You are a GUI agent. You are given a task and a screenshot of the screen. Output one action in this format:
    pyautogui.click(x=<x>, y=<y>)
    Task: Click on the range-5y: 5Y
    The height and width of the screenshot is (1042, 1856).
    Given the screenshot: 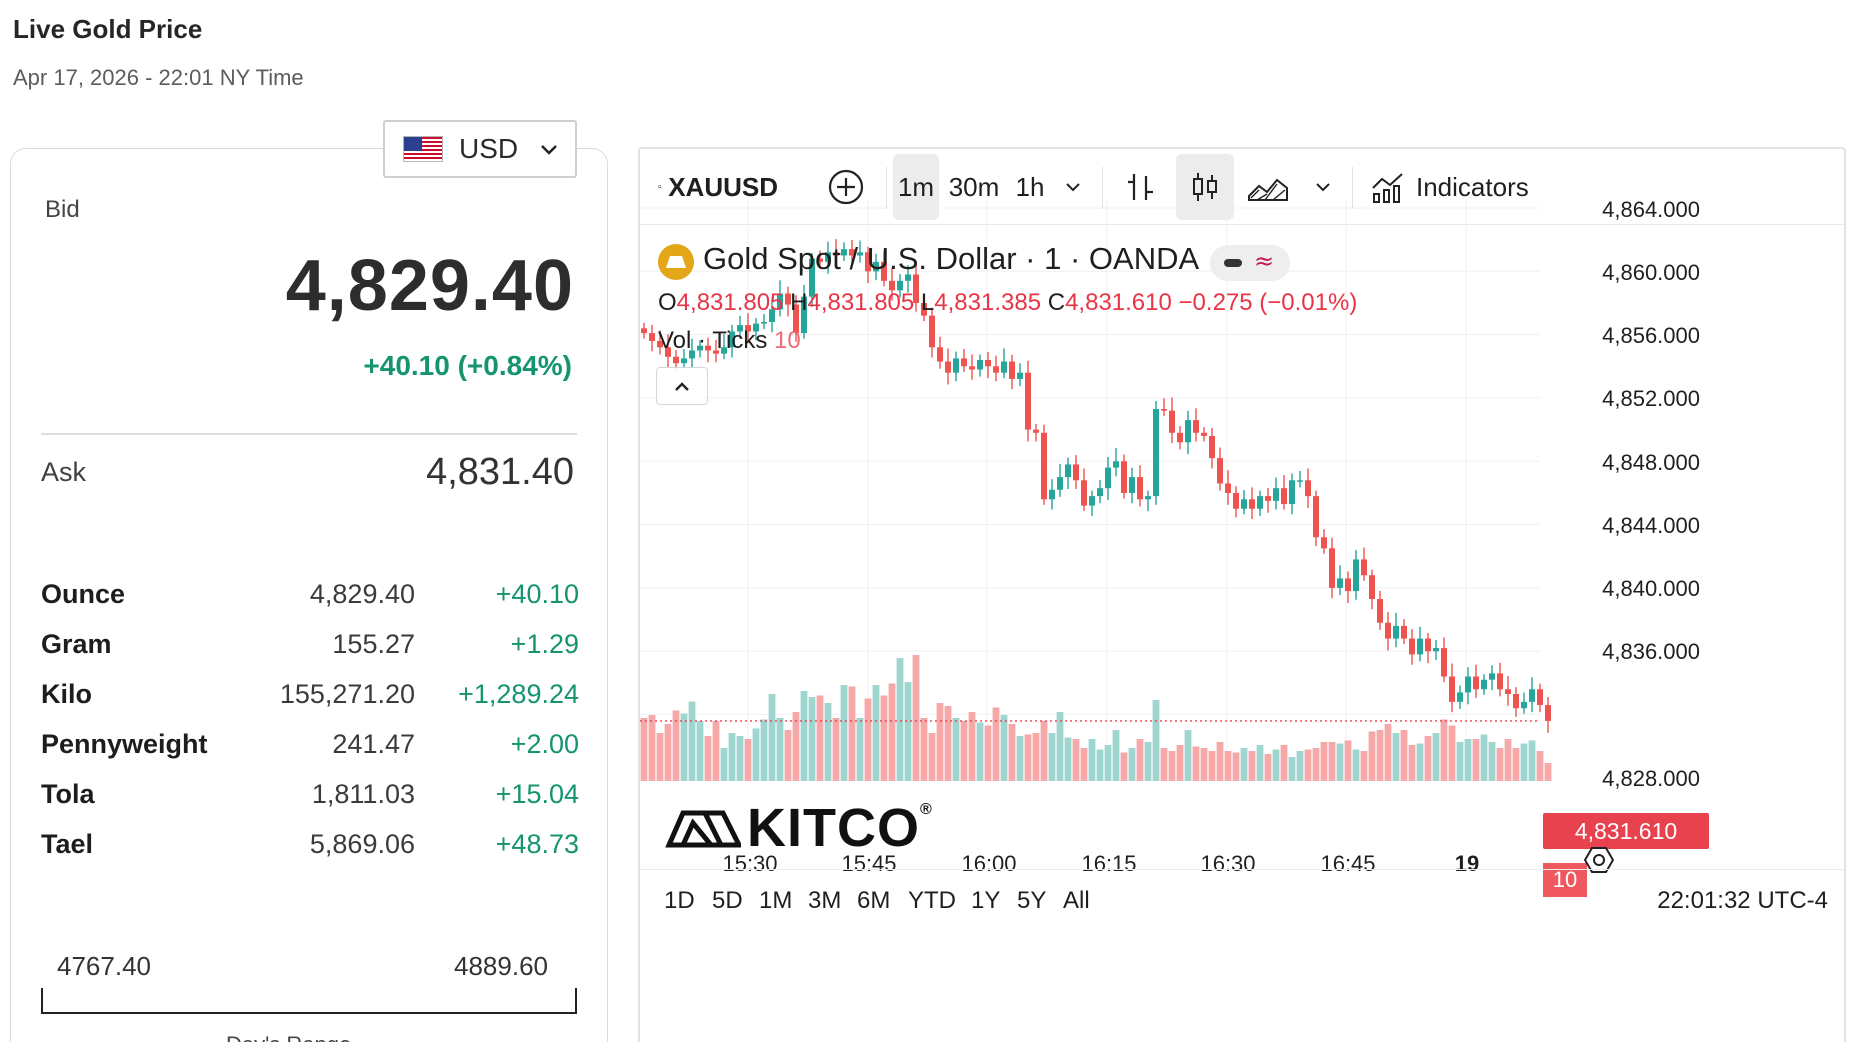 What is the action you would take?
    pyautogui.click(x=1032, y=900)
    